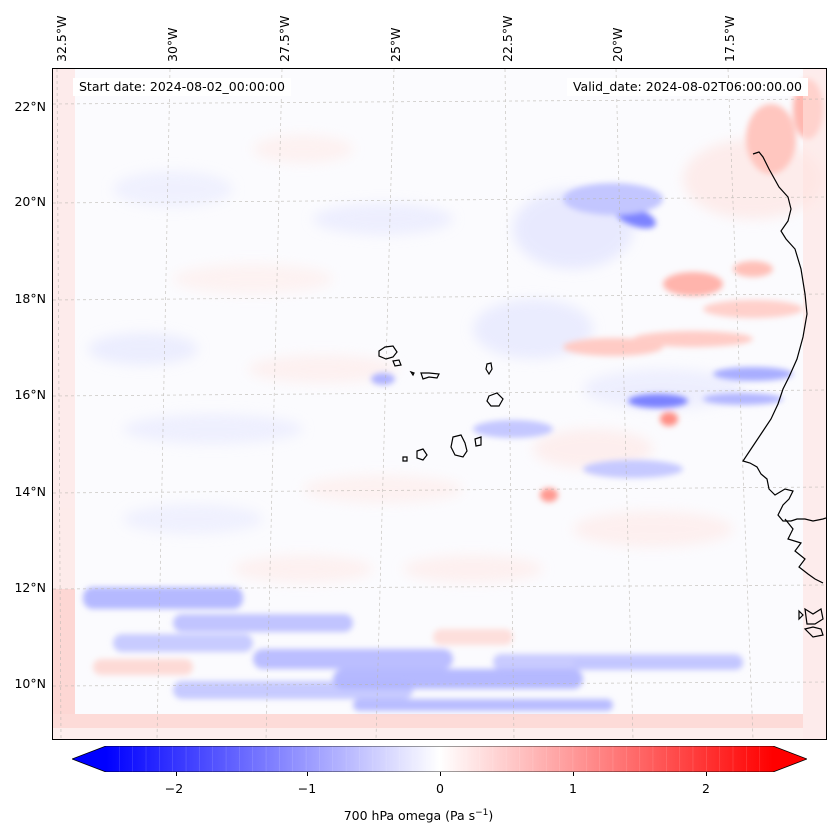 The image size is (837, 839). I want to click on lat-label-18n: 18°N, so click(30, 298).